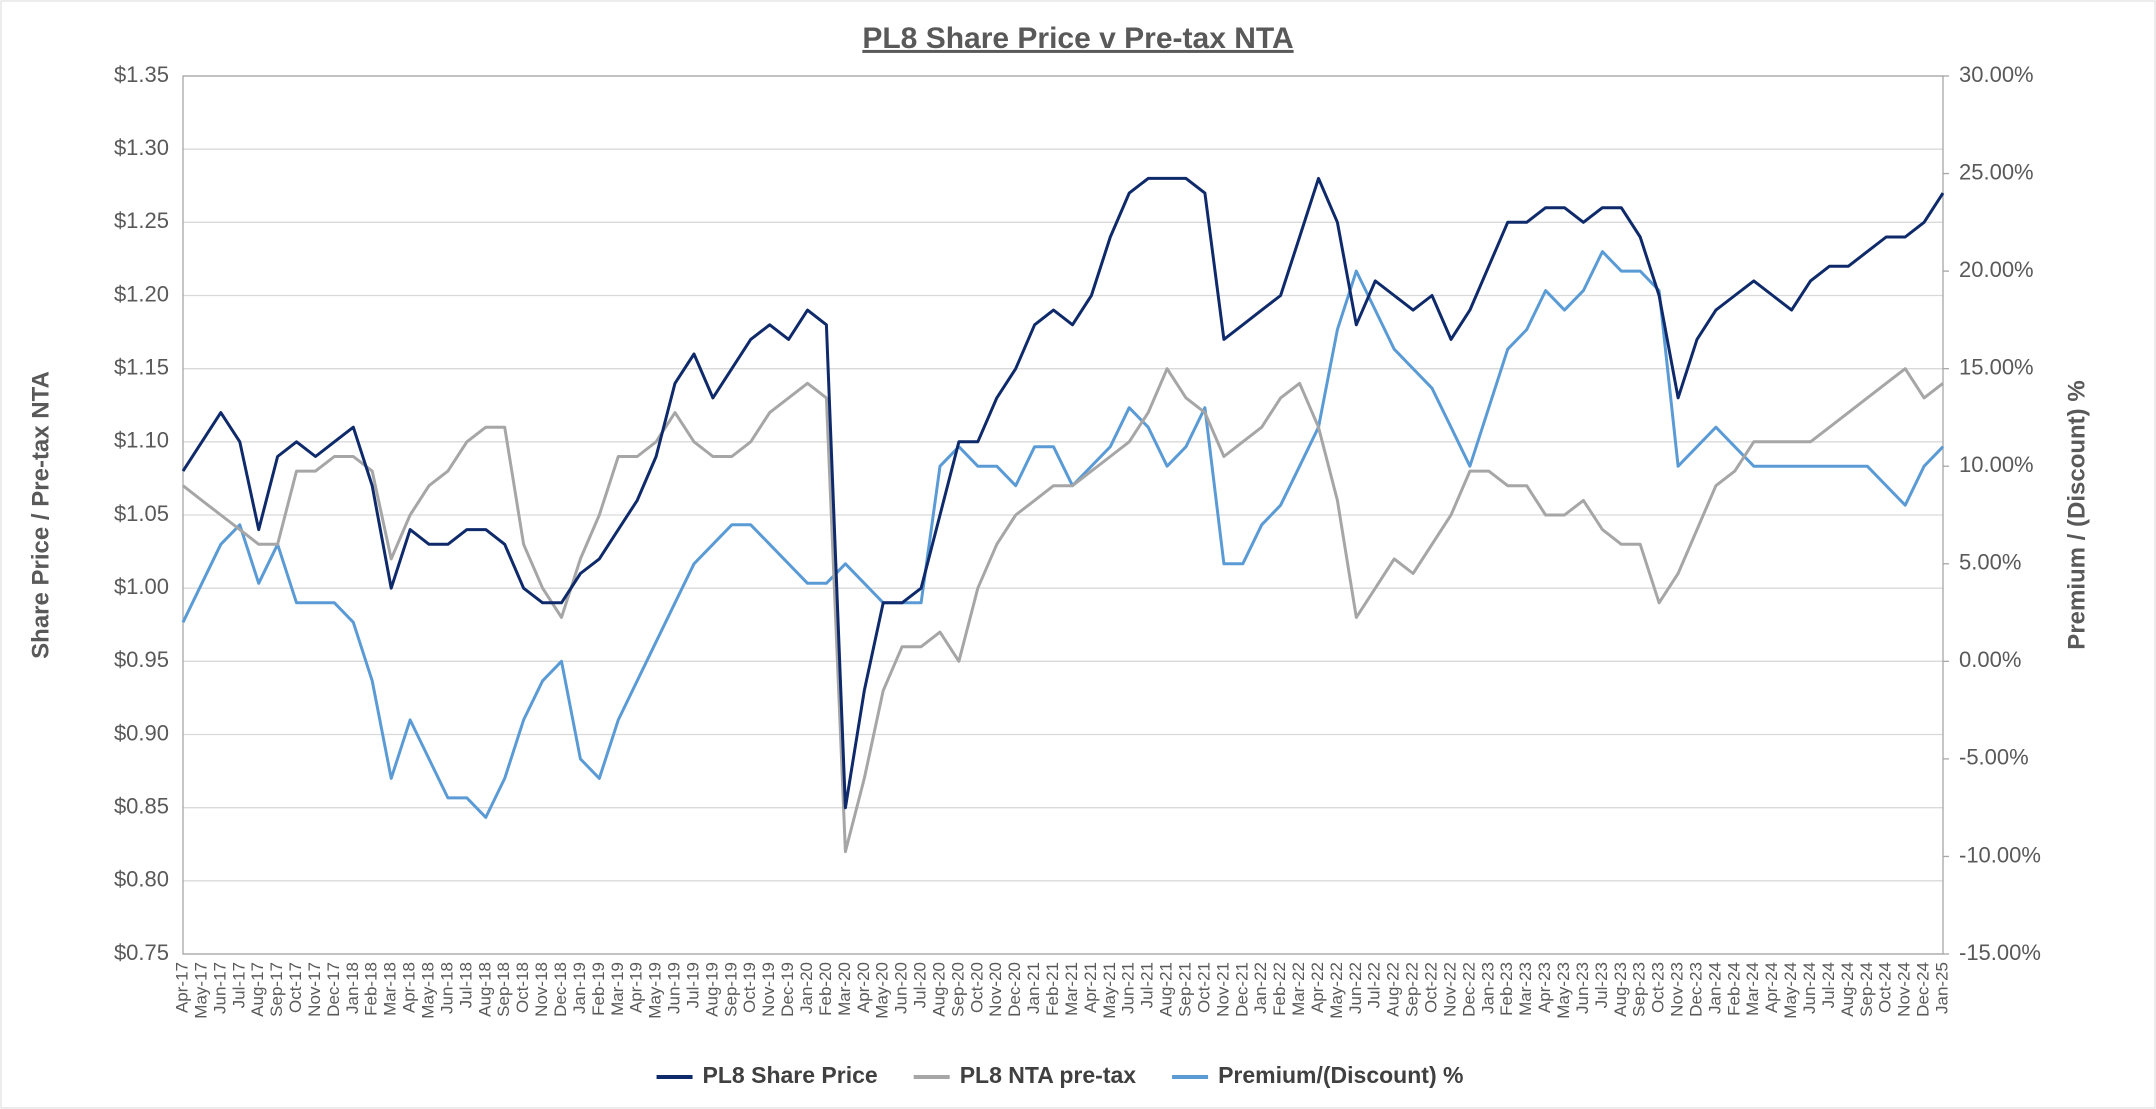 The width and height of the screenshot is (2156, 1109). Describe the element at coordinates (1695, 989) in the screenshot. I see `x-tick-label: Dec-23` at that location.